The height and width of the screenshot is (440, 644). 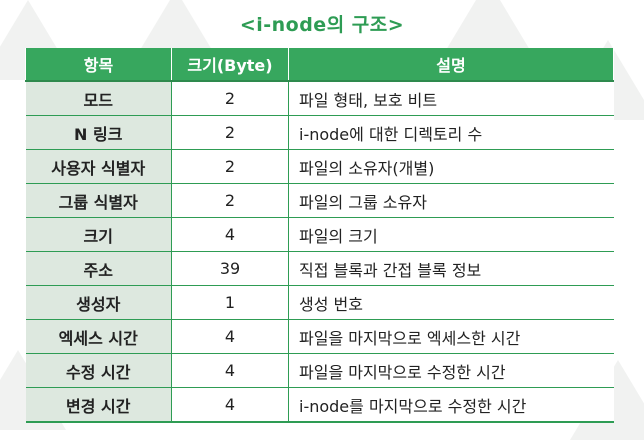 What do you see at coordinates (451, 234) in the screenshot?
I see `cell-description: 파일의 크기` at bounding box center [451, 234].